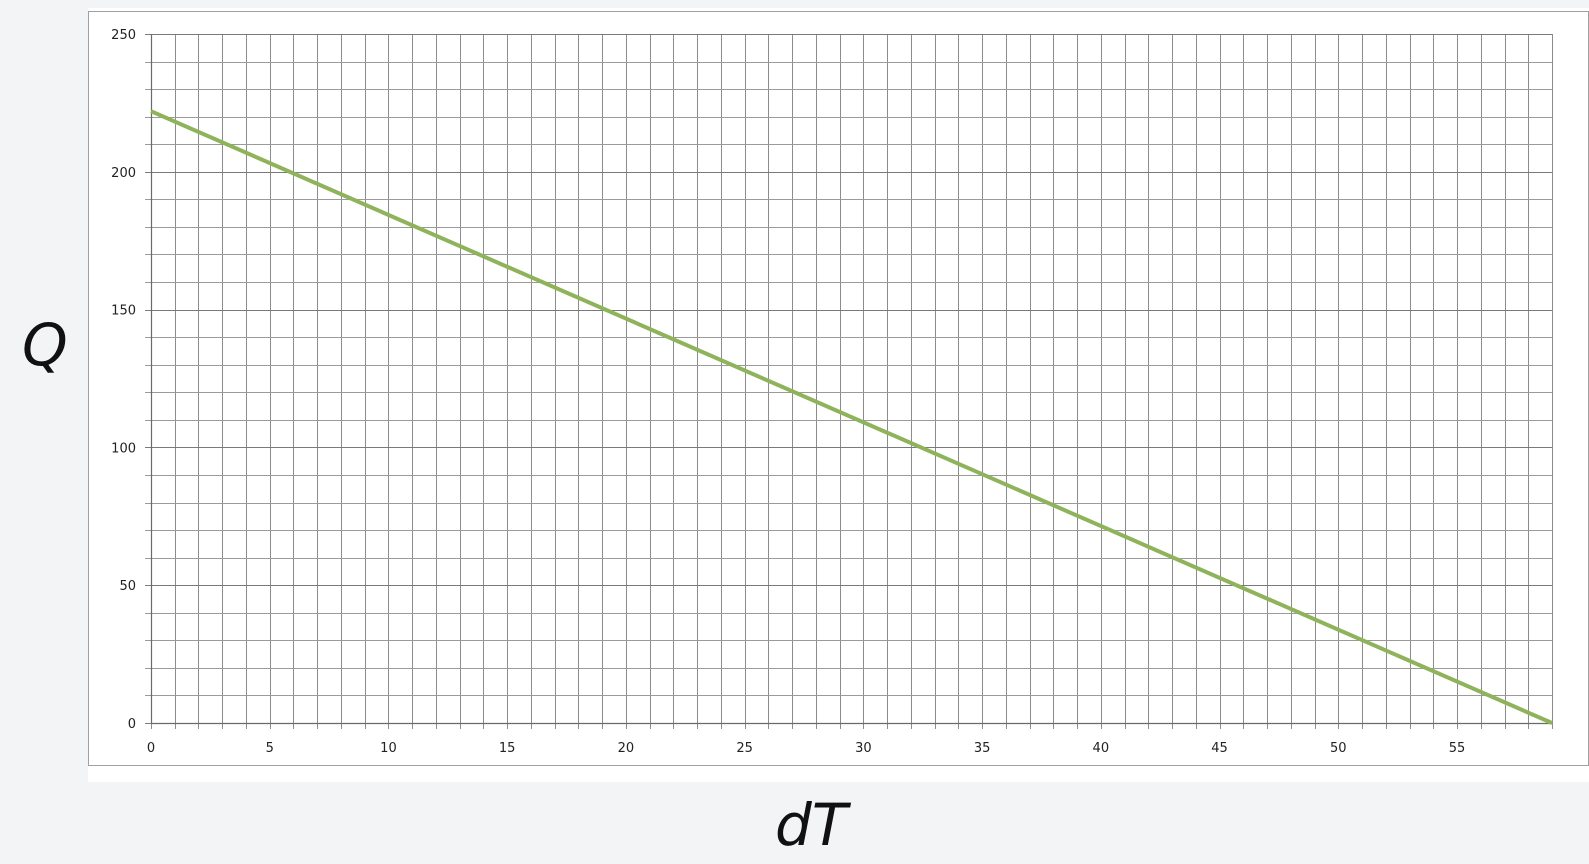 The width and height of the screenshot is (1589, 864). What do you see at coordinates (1457, 748) in the screenshot?
I see `x-tick-label: 55` at bounding box center [1457, 748].